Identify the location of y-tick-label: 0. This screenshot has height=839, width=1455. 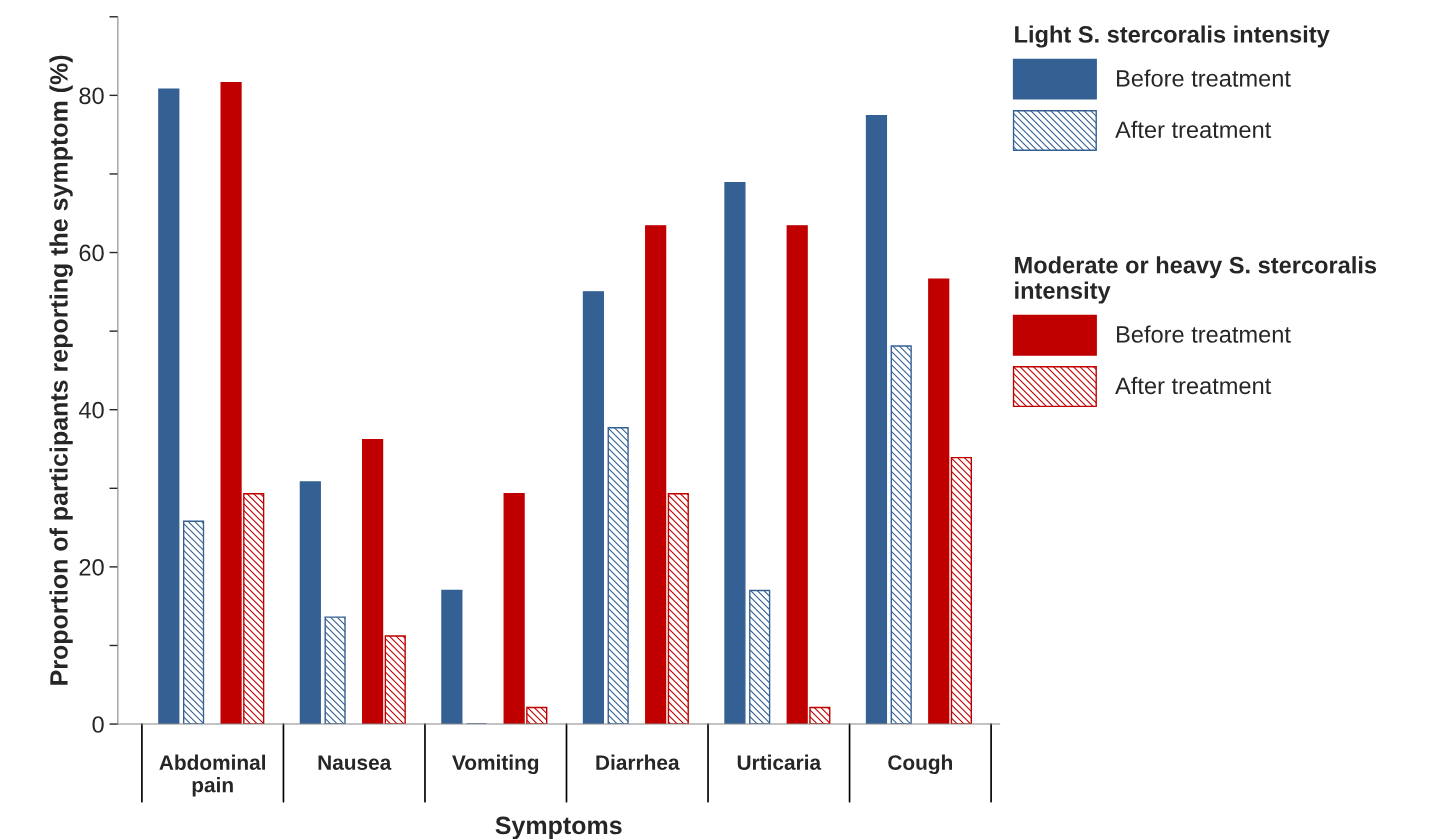
(98, 724).